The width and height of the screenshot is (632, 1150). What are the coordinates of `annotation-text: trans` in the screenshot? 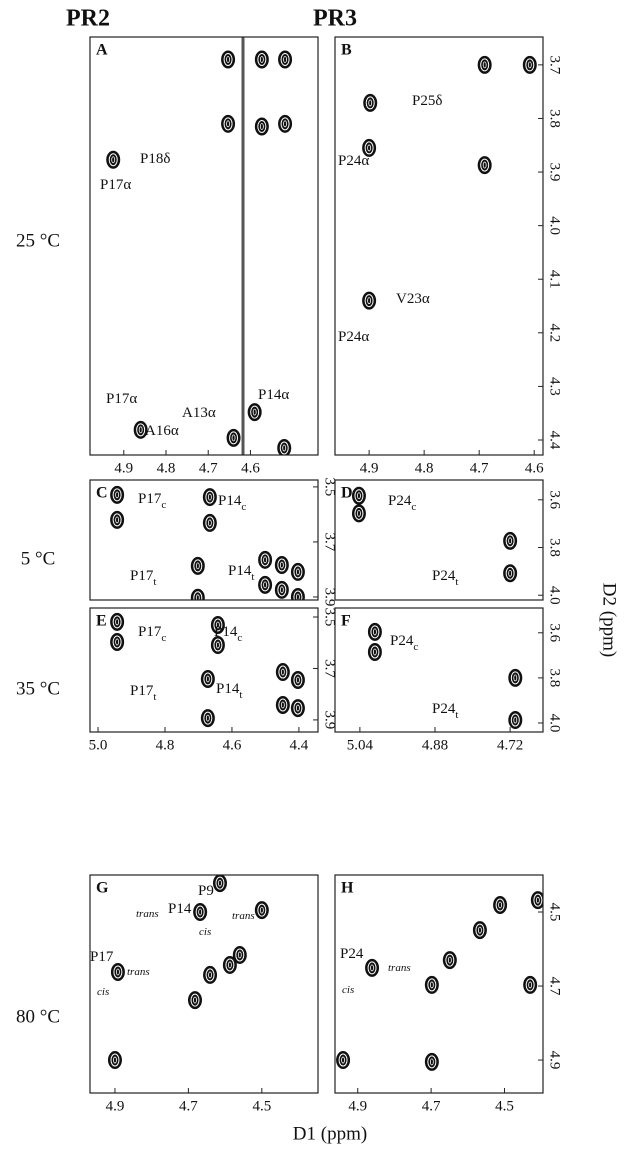 It's located at (399, 968).